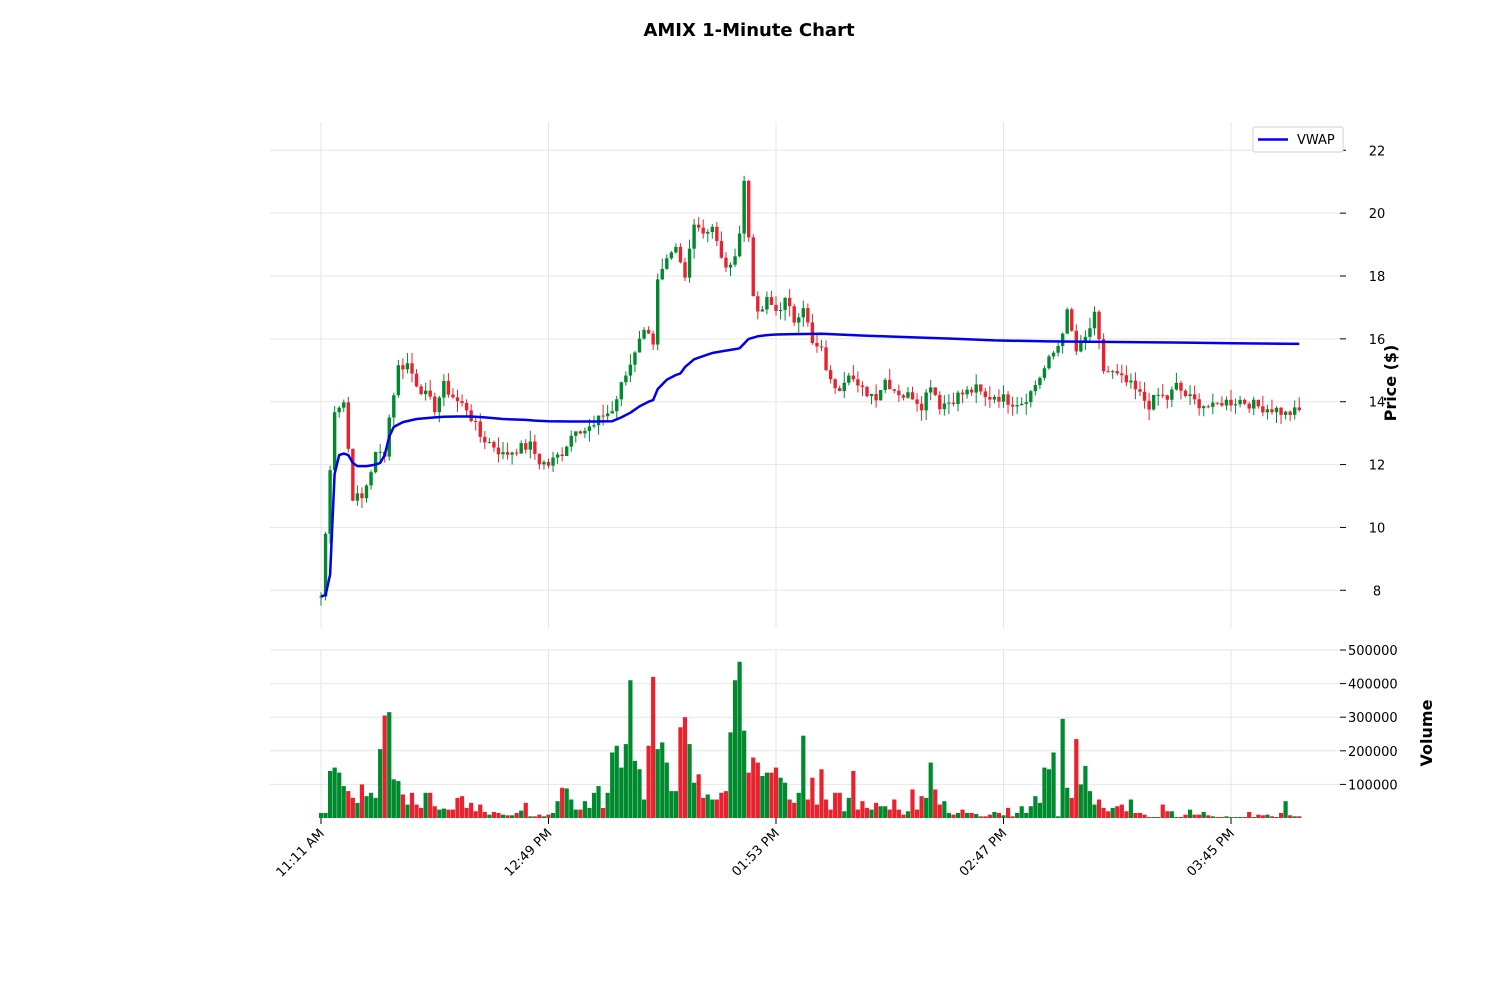  I want to click on price-tick-label: 12, so click(1377, 466).